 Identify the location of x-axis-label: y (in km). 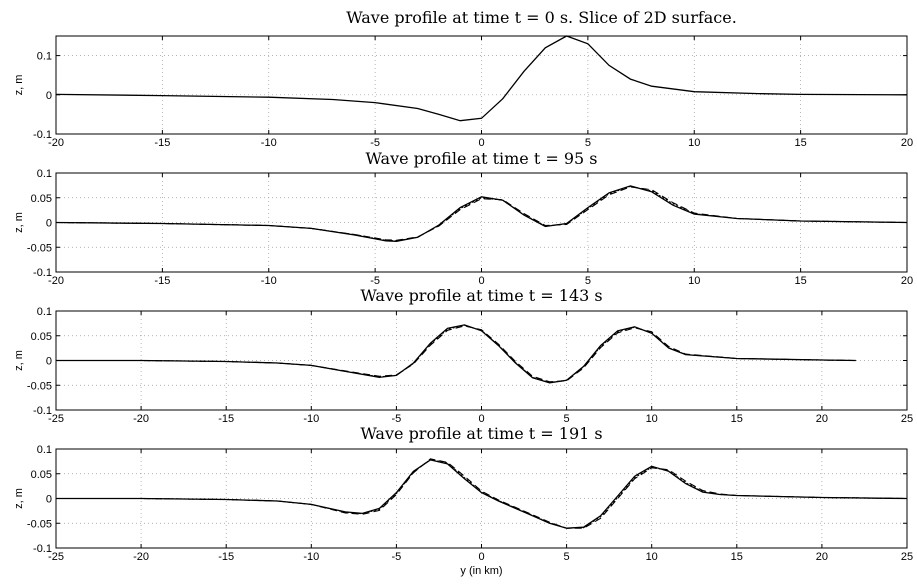
(481, 571).